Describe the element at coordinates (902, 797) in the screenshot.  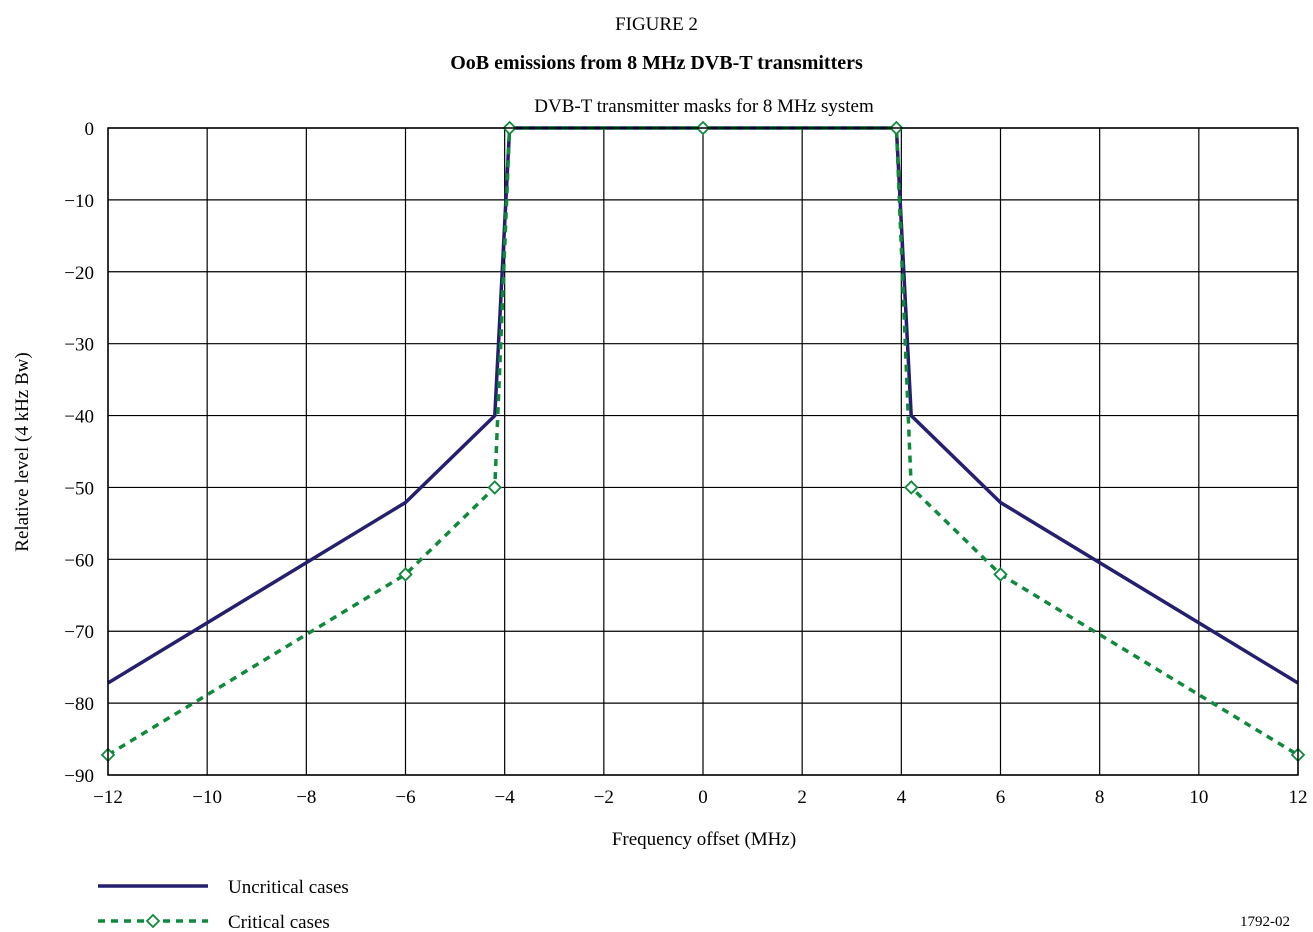
I see `x-tick-label: 4` at that location.